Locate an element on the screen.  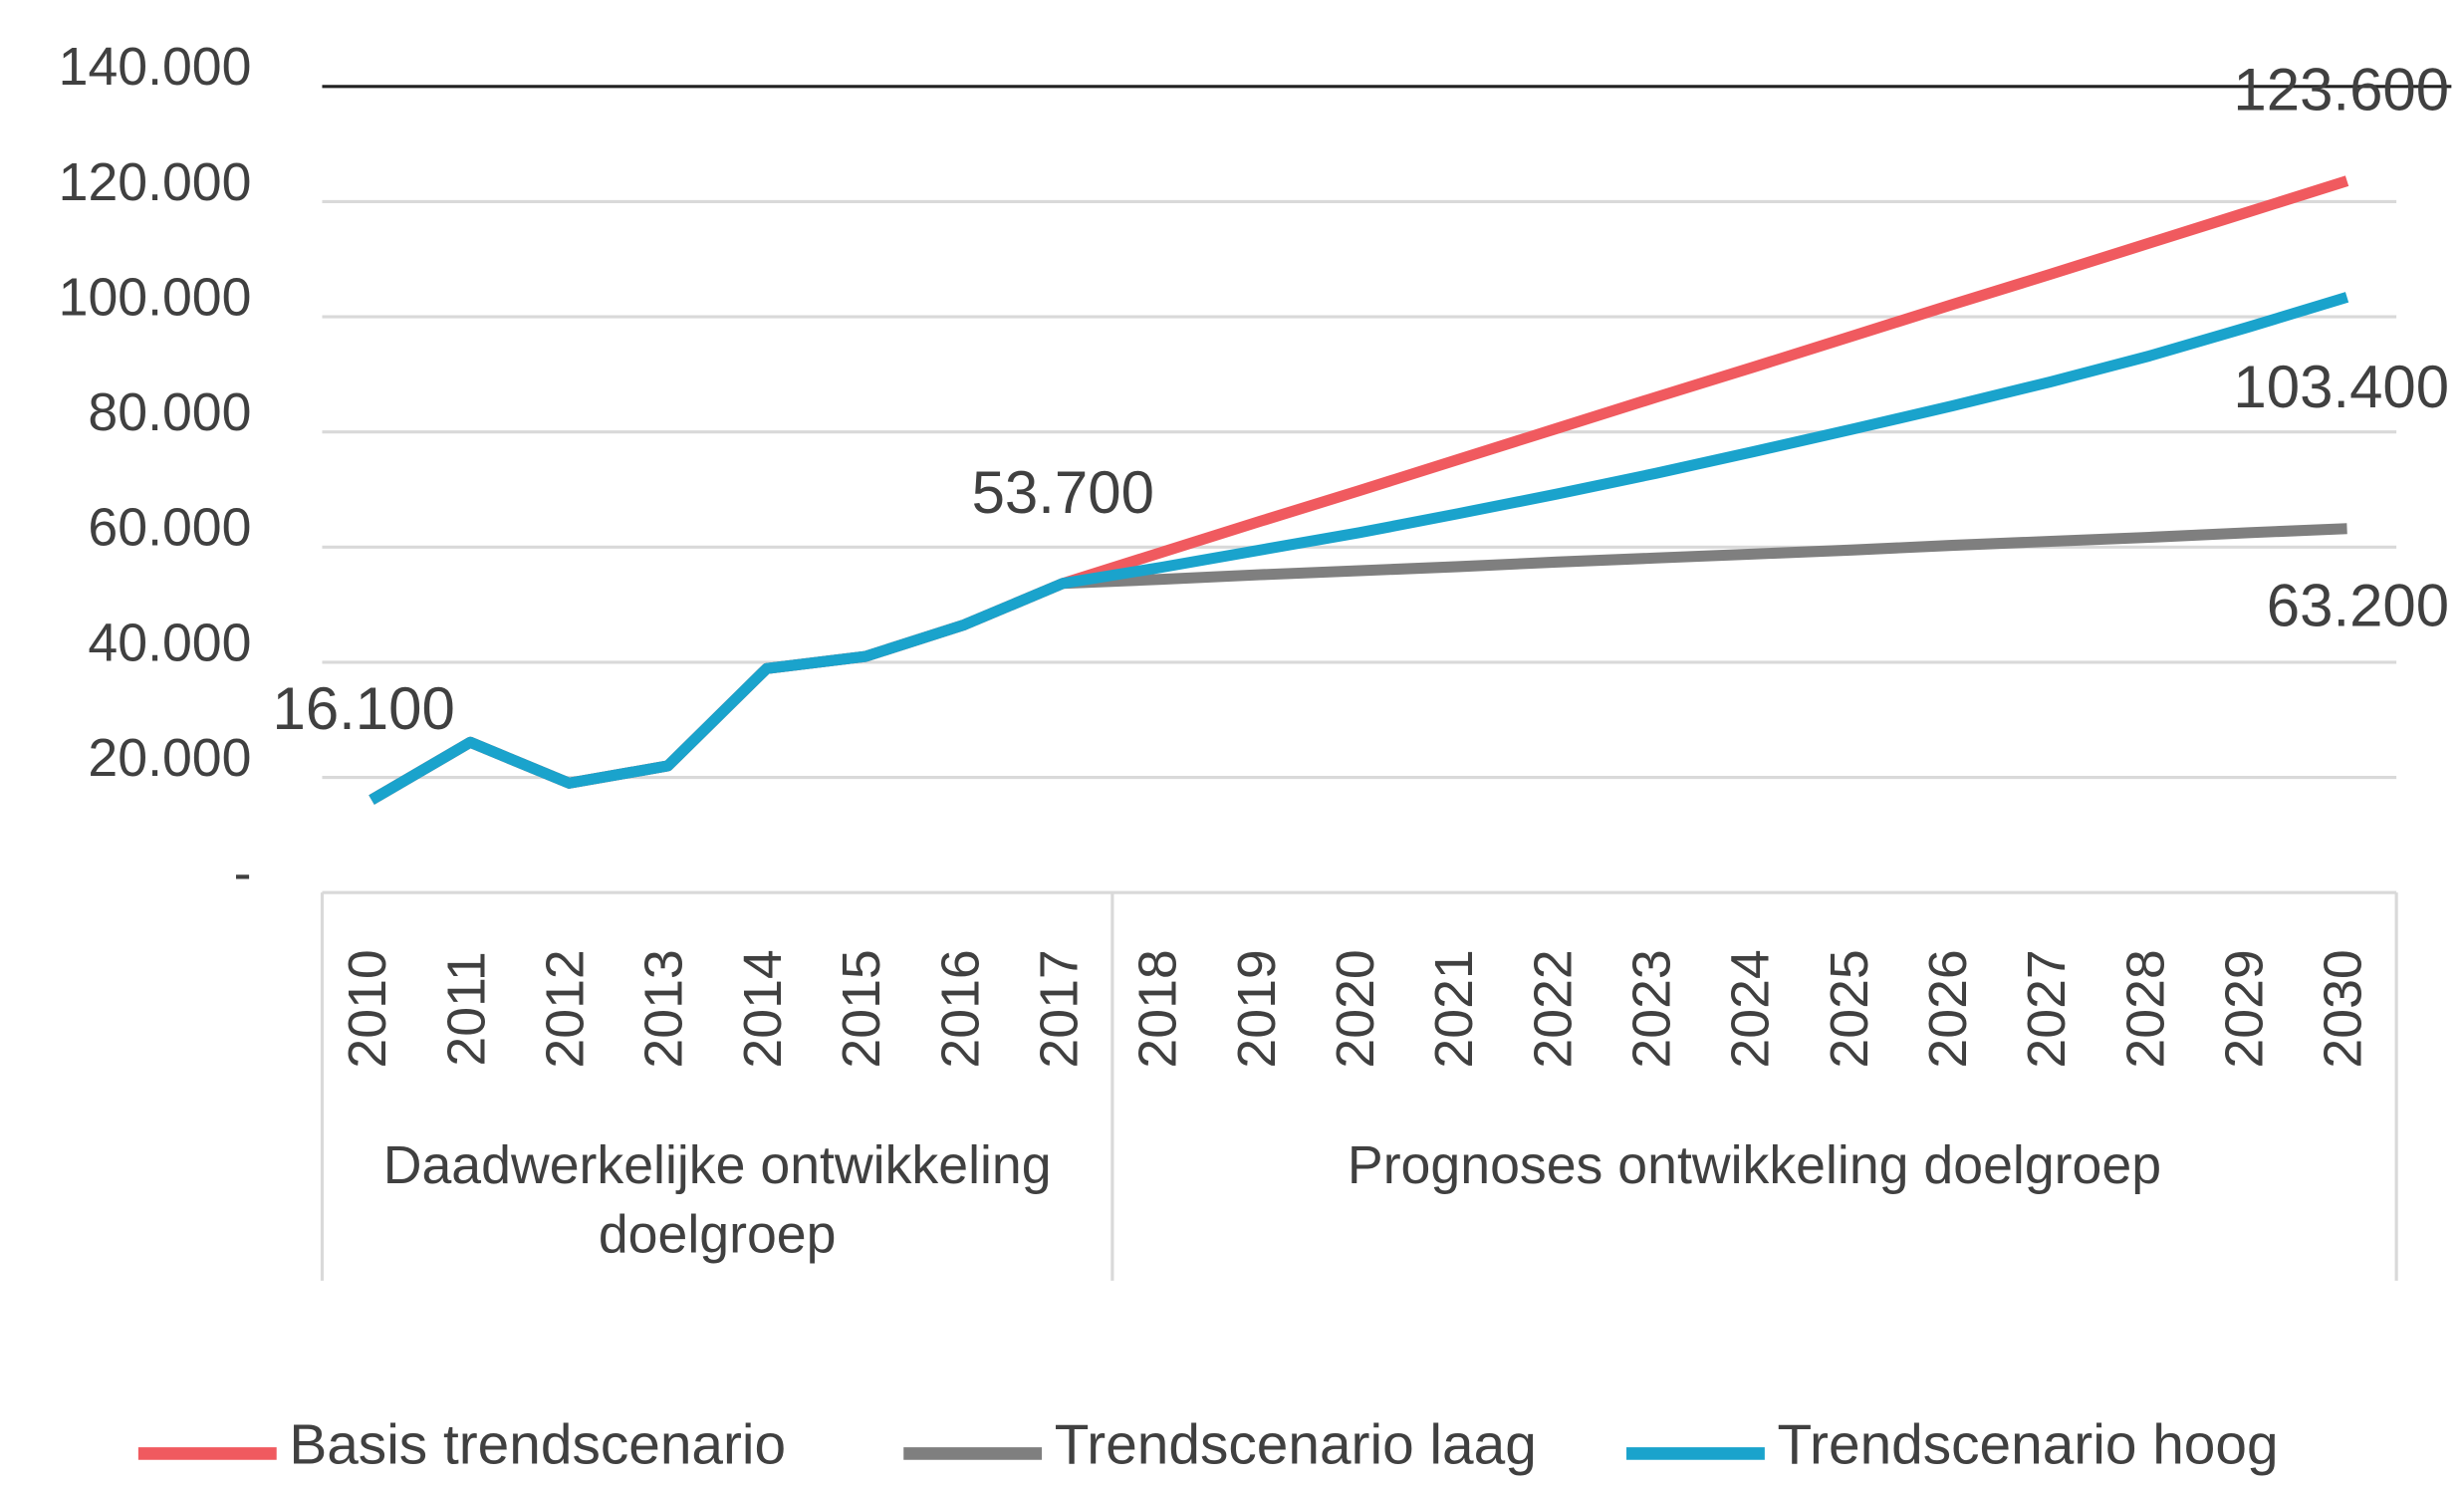
group-label: Daadwerkelijke ontwikkeling doelgroep is located at coordinates (717, 1200).